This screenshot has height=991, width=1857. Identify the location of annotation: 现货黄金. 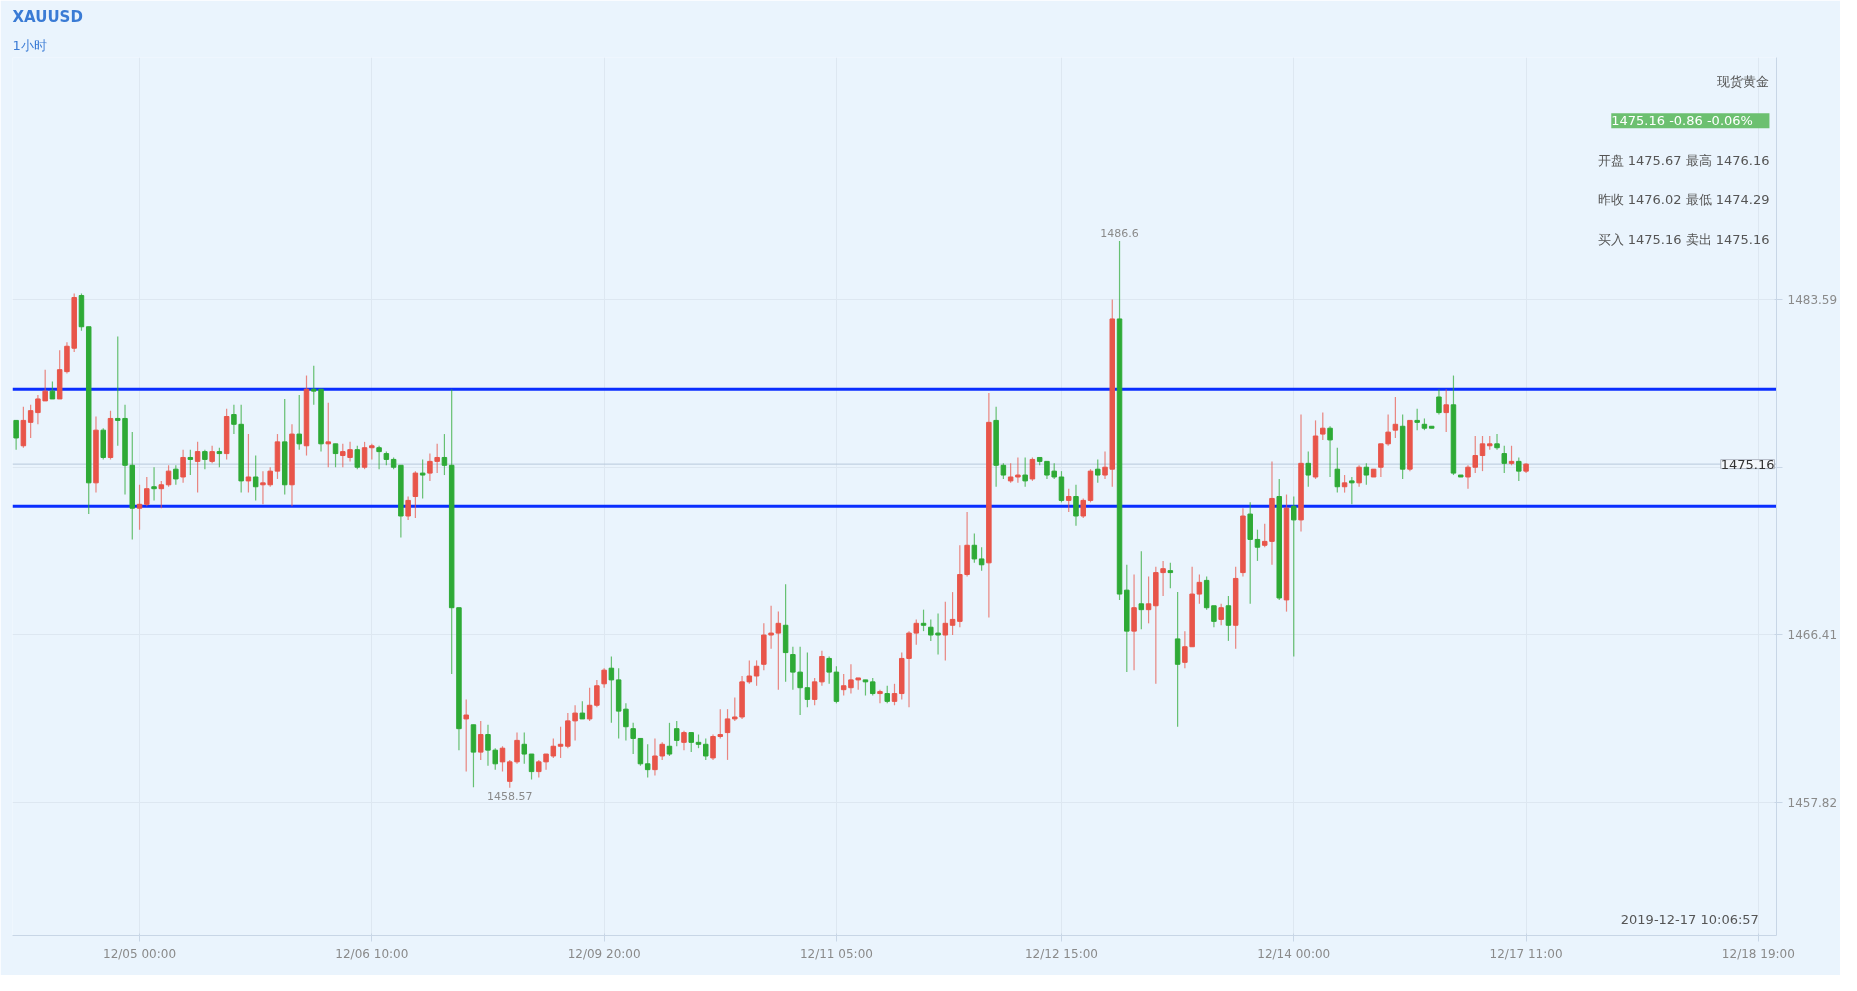
(1743, 81).